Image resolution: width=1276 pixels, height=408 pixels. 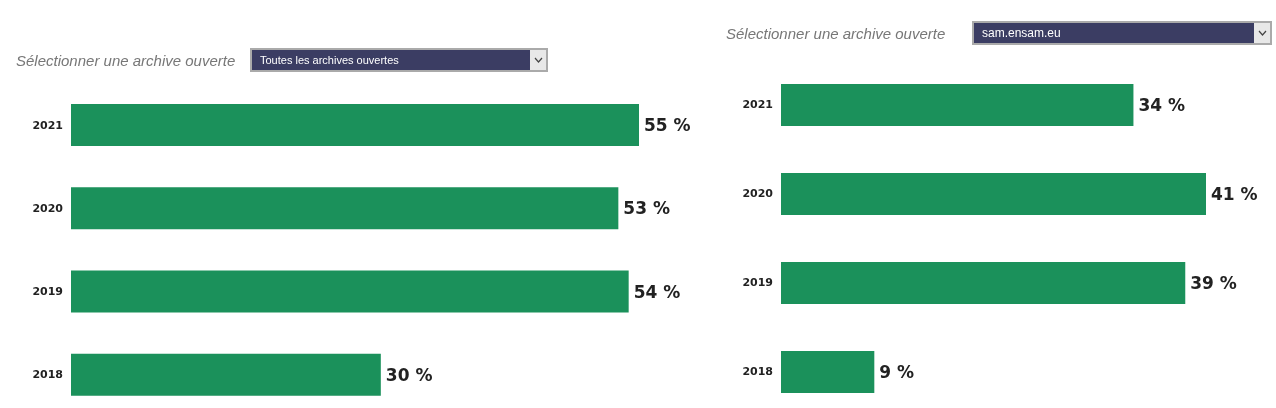 I want to click on data-label: 41 %, so click(x=1234, y=194).